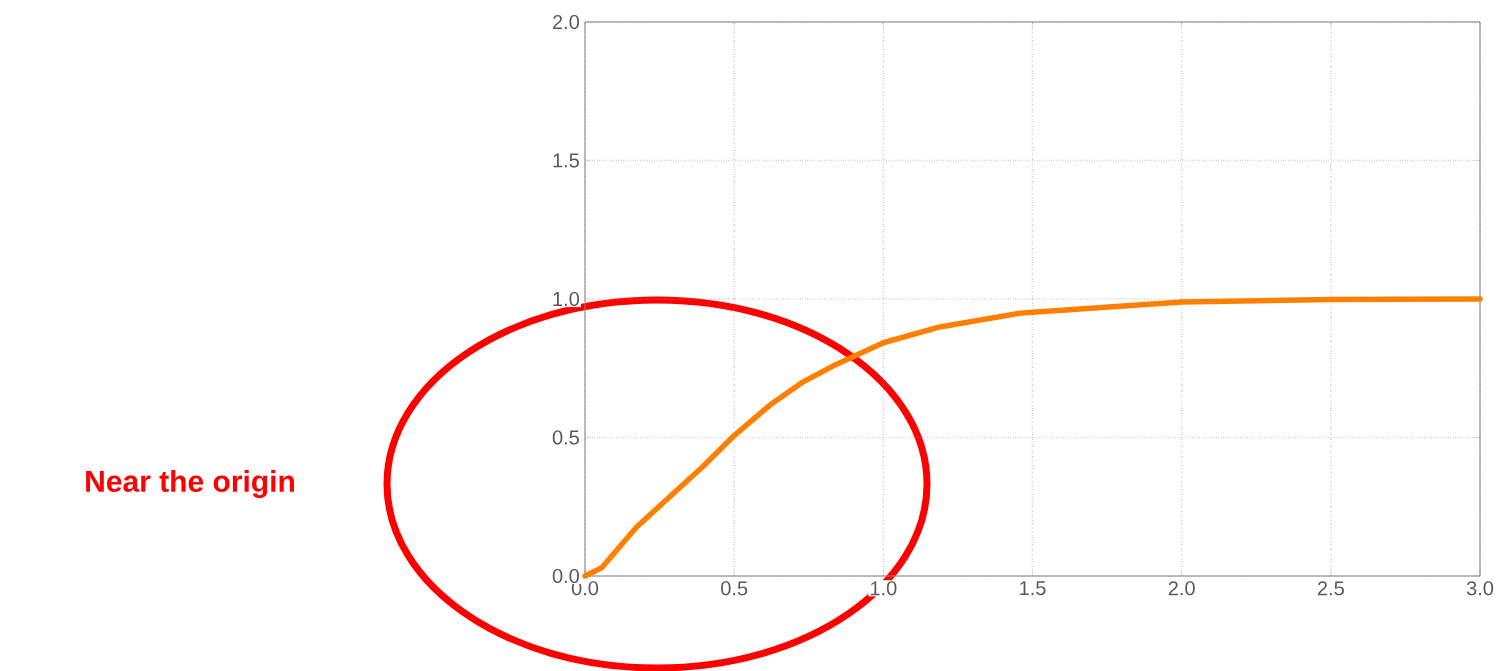  Describe the element at coordinates (1480, 588) in the screenshot. I see `x-tick-label: 3.0` at that location.